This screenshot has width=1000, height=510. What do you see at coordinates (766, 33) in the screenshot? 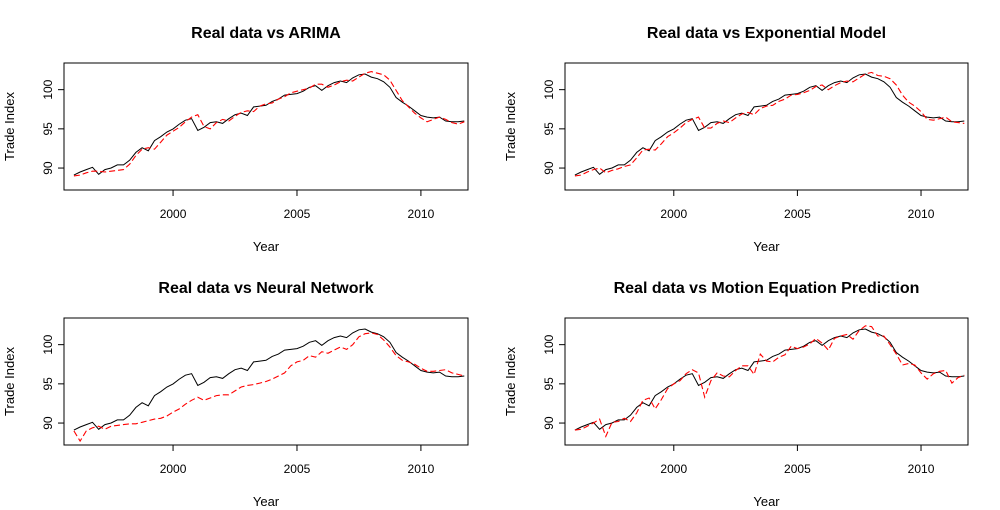
I see `chart-title: Real data vs Exponential Model` at bounding box center [766, 33].